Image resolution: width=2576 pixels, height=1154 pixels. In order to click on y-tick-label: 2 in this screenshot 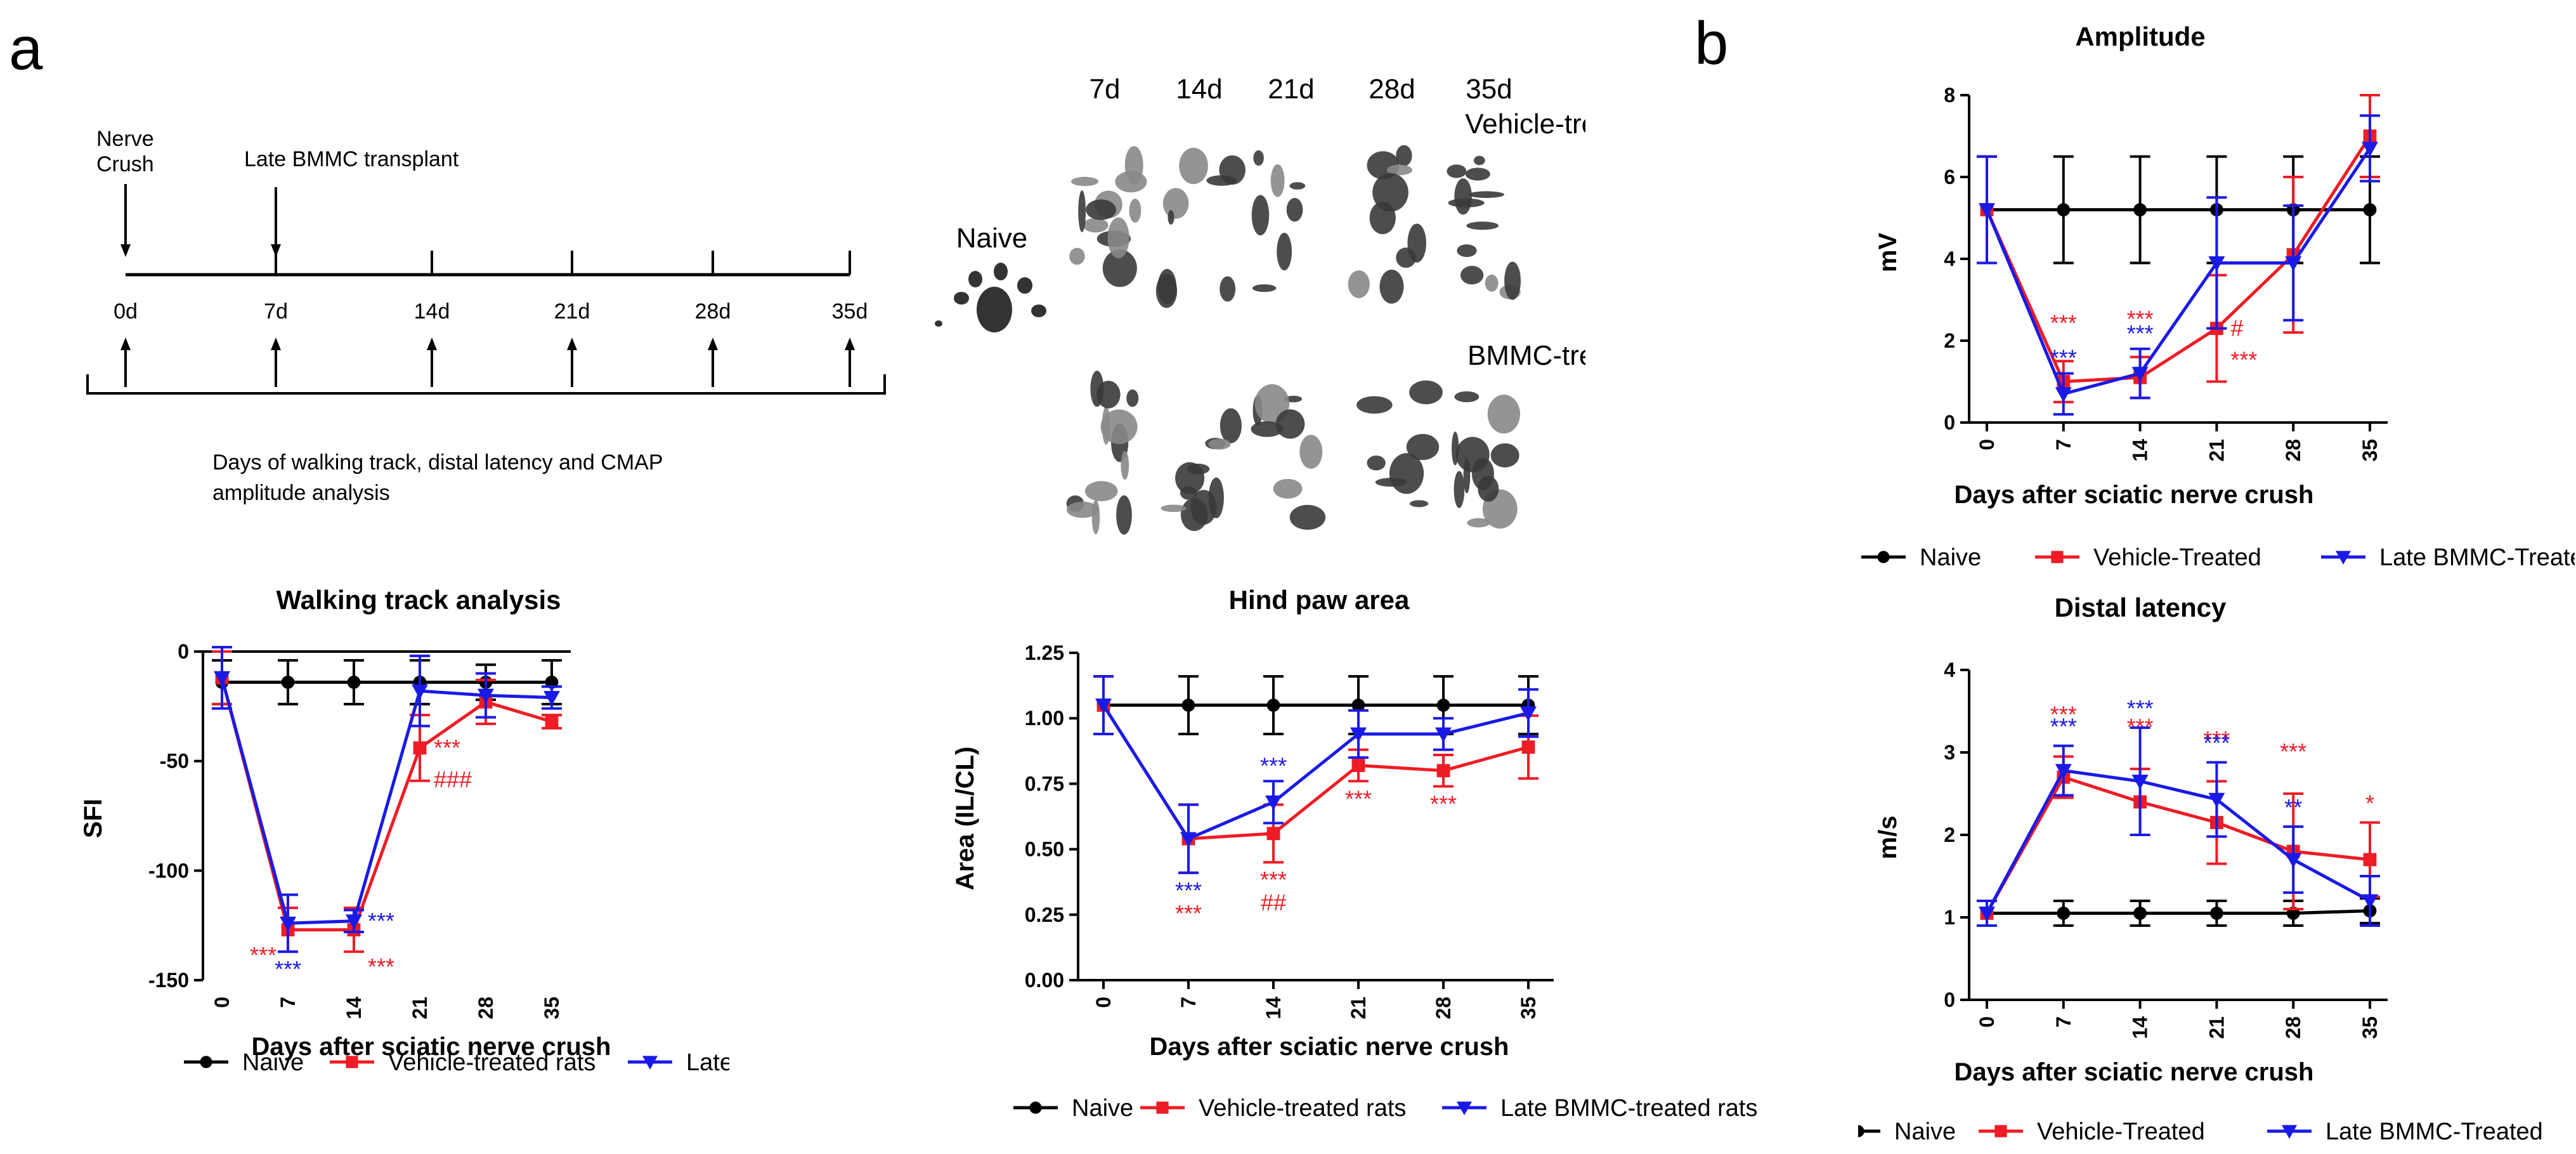, I will do `click(1950, 834)`.